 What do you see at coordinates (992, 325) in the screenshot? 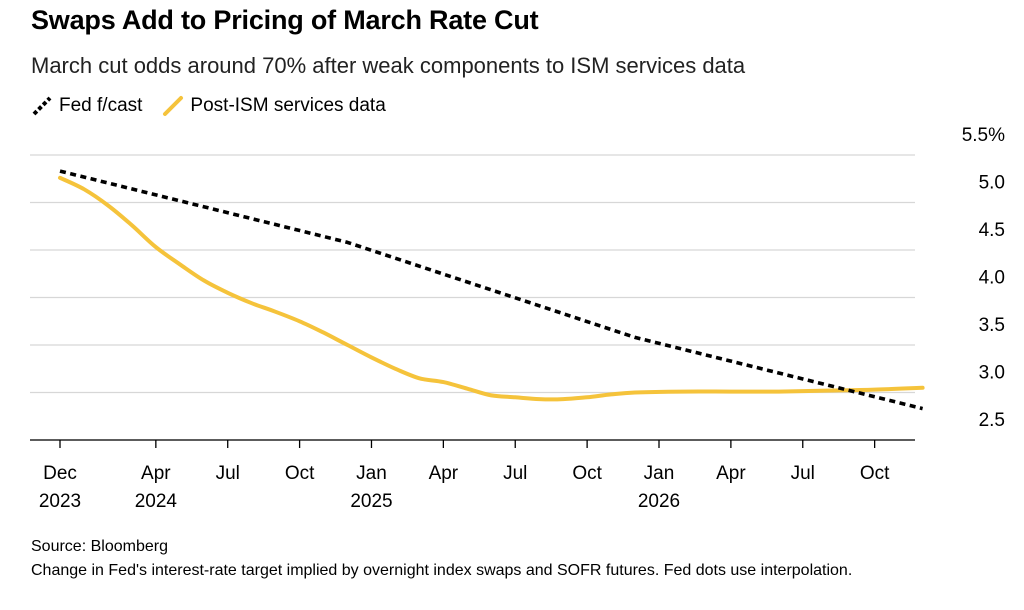
I see `y-tick-label: 3.5` at bounding box center [992, 325].